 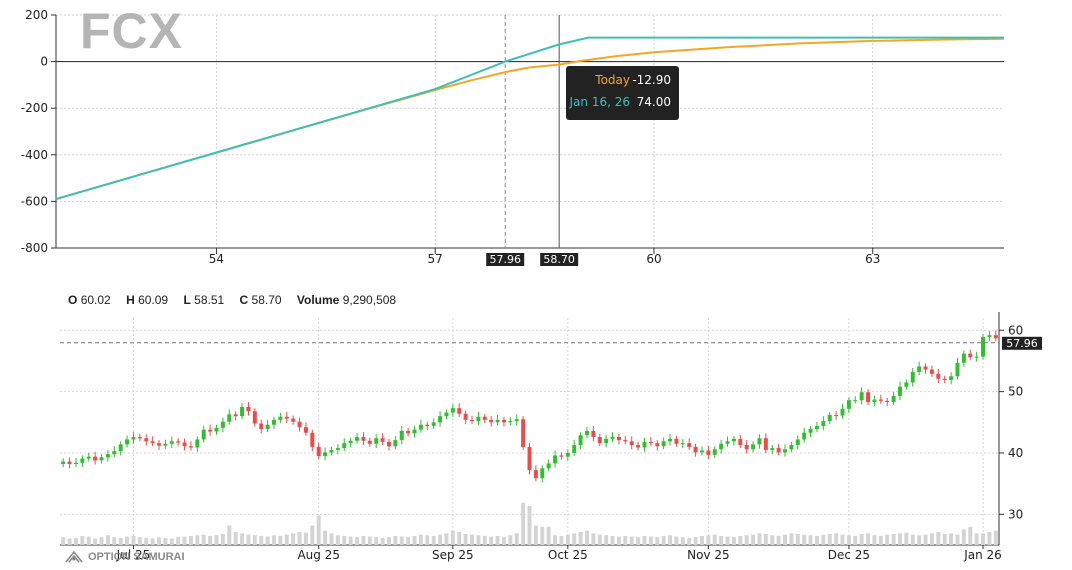 I want to click on payoff-ytick-label: -200, so click(x=34, y=108).